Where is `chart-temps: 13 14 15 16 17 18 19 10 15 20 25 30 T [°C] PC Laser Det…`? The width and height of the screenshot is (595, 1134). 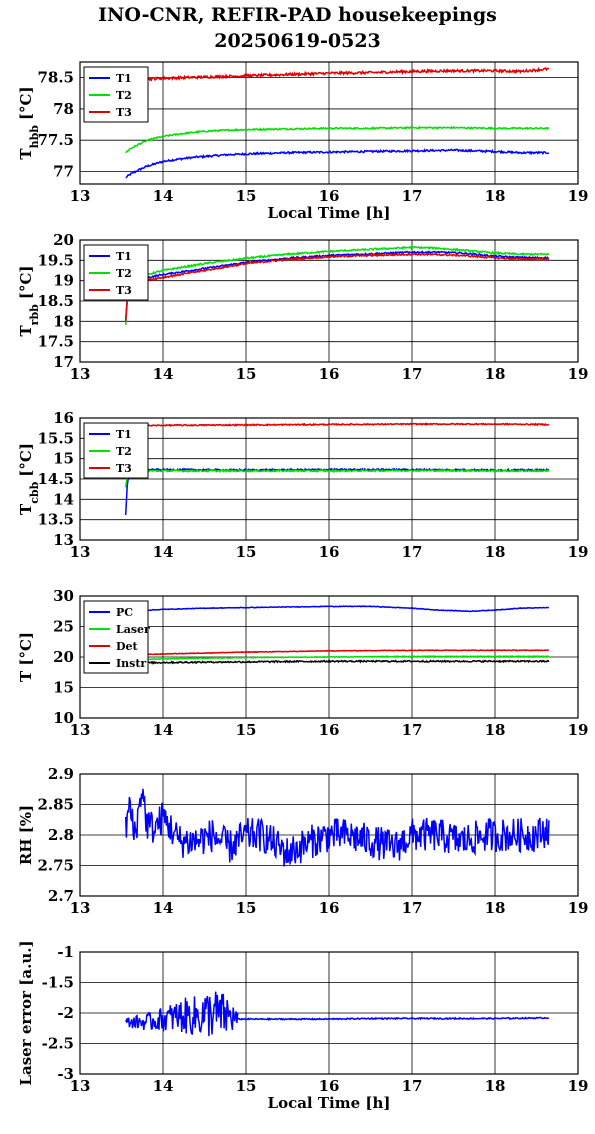 chart-temps: 13 14 15 16 17 18 19 10 15 20 25 30 T [°C] PC Laser Det… is located at coordinates (302, 663).